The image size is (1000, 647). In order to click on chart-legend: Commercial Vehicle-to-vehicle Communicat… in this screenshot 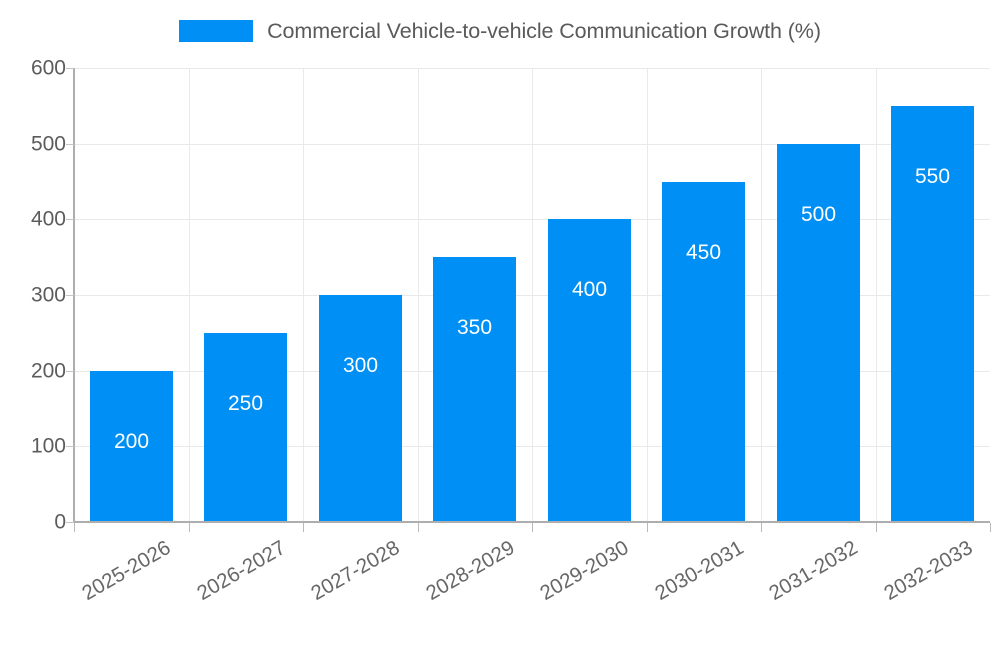, I will do `click(500, 31)`.